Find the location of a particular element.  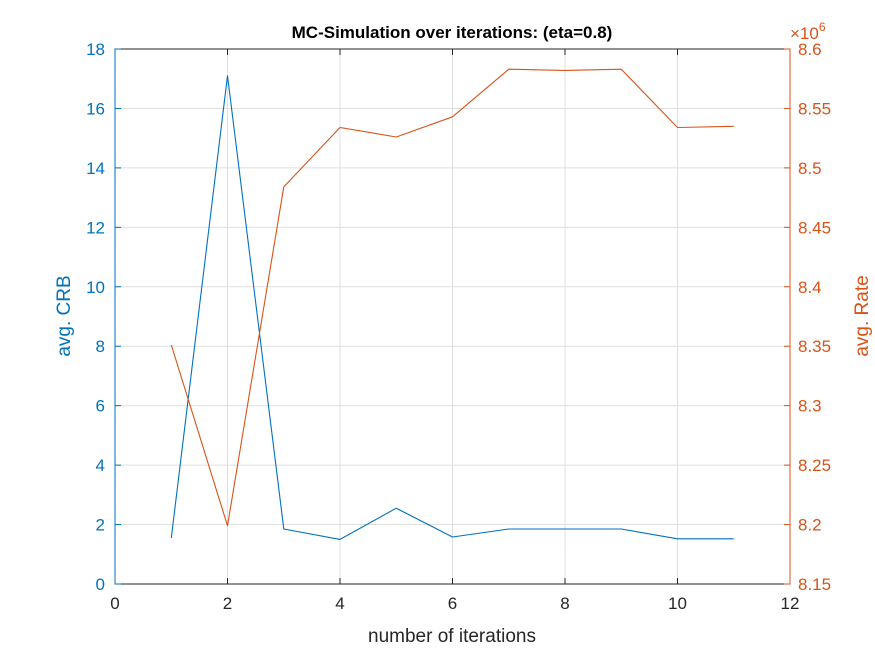

chart-title: MC-Simulation over iterations: (eta=0.8) is located at coordinates (452, 32).